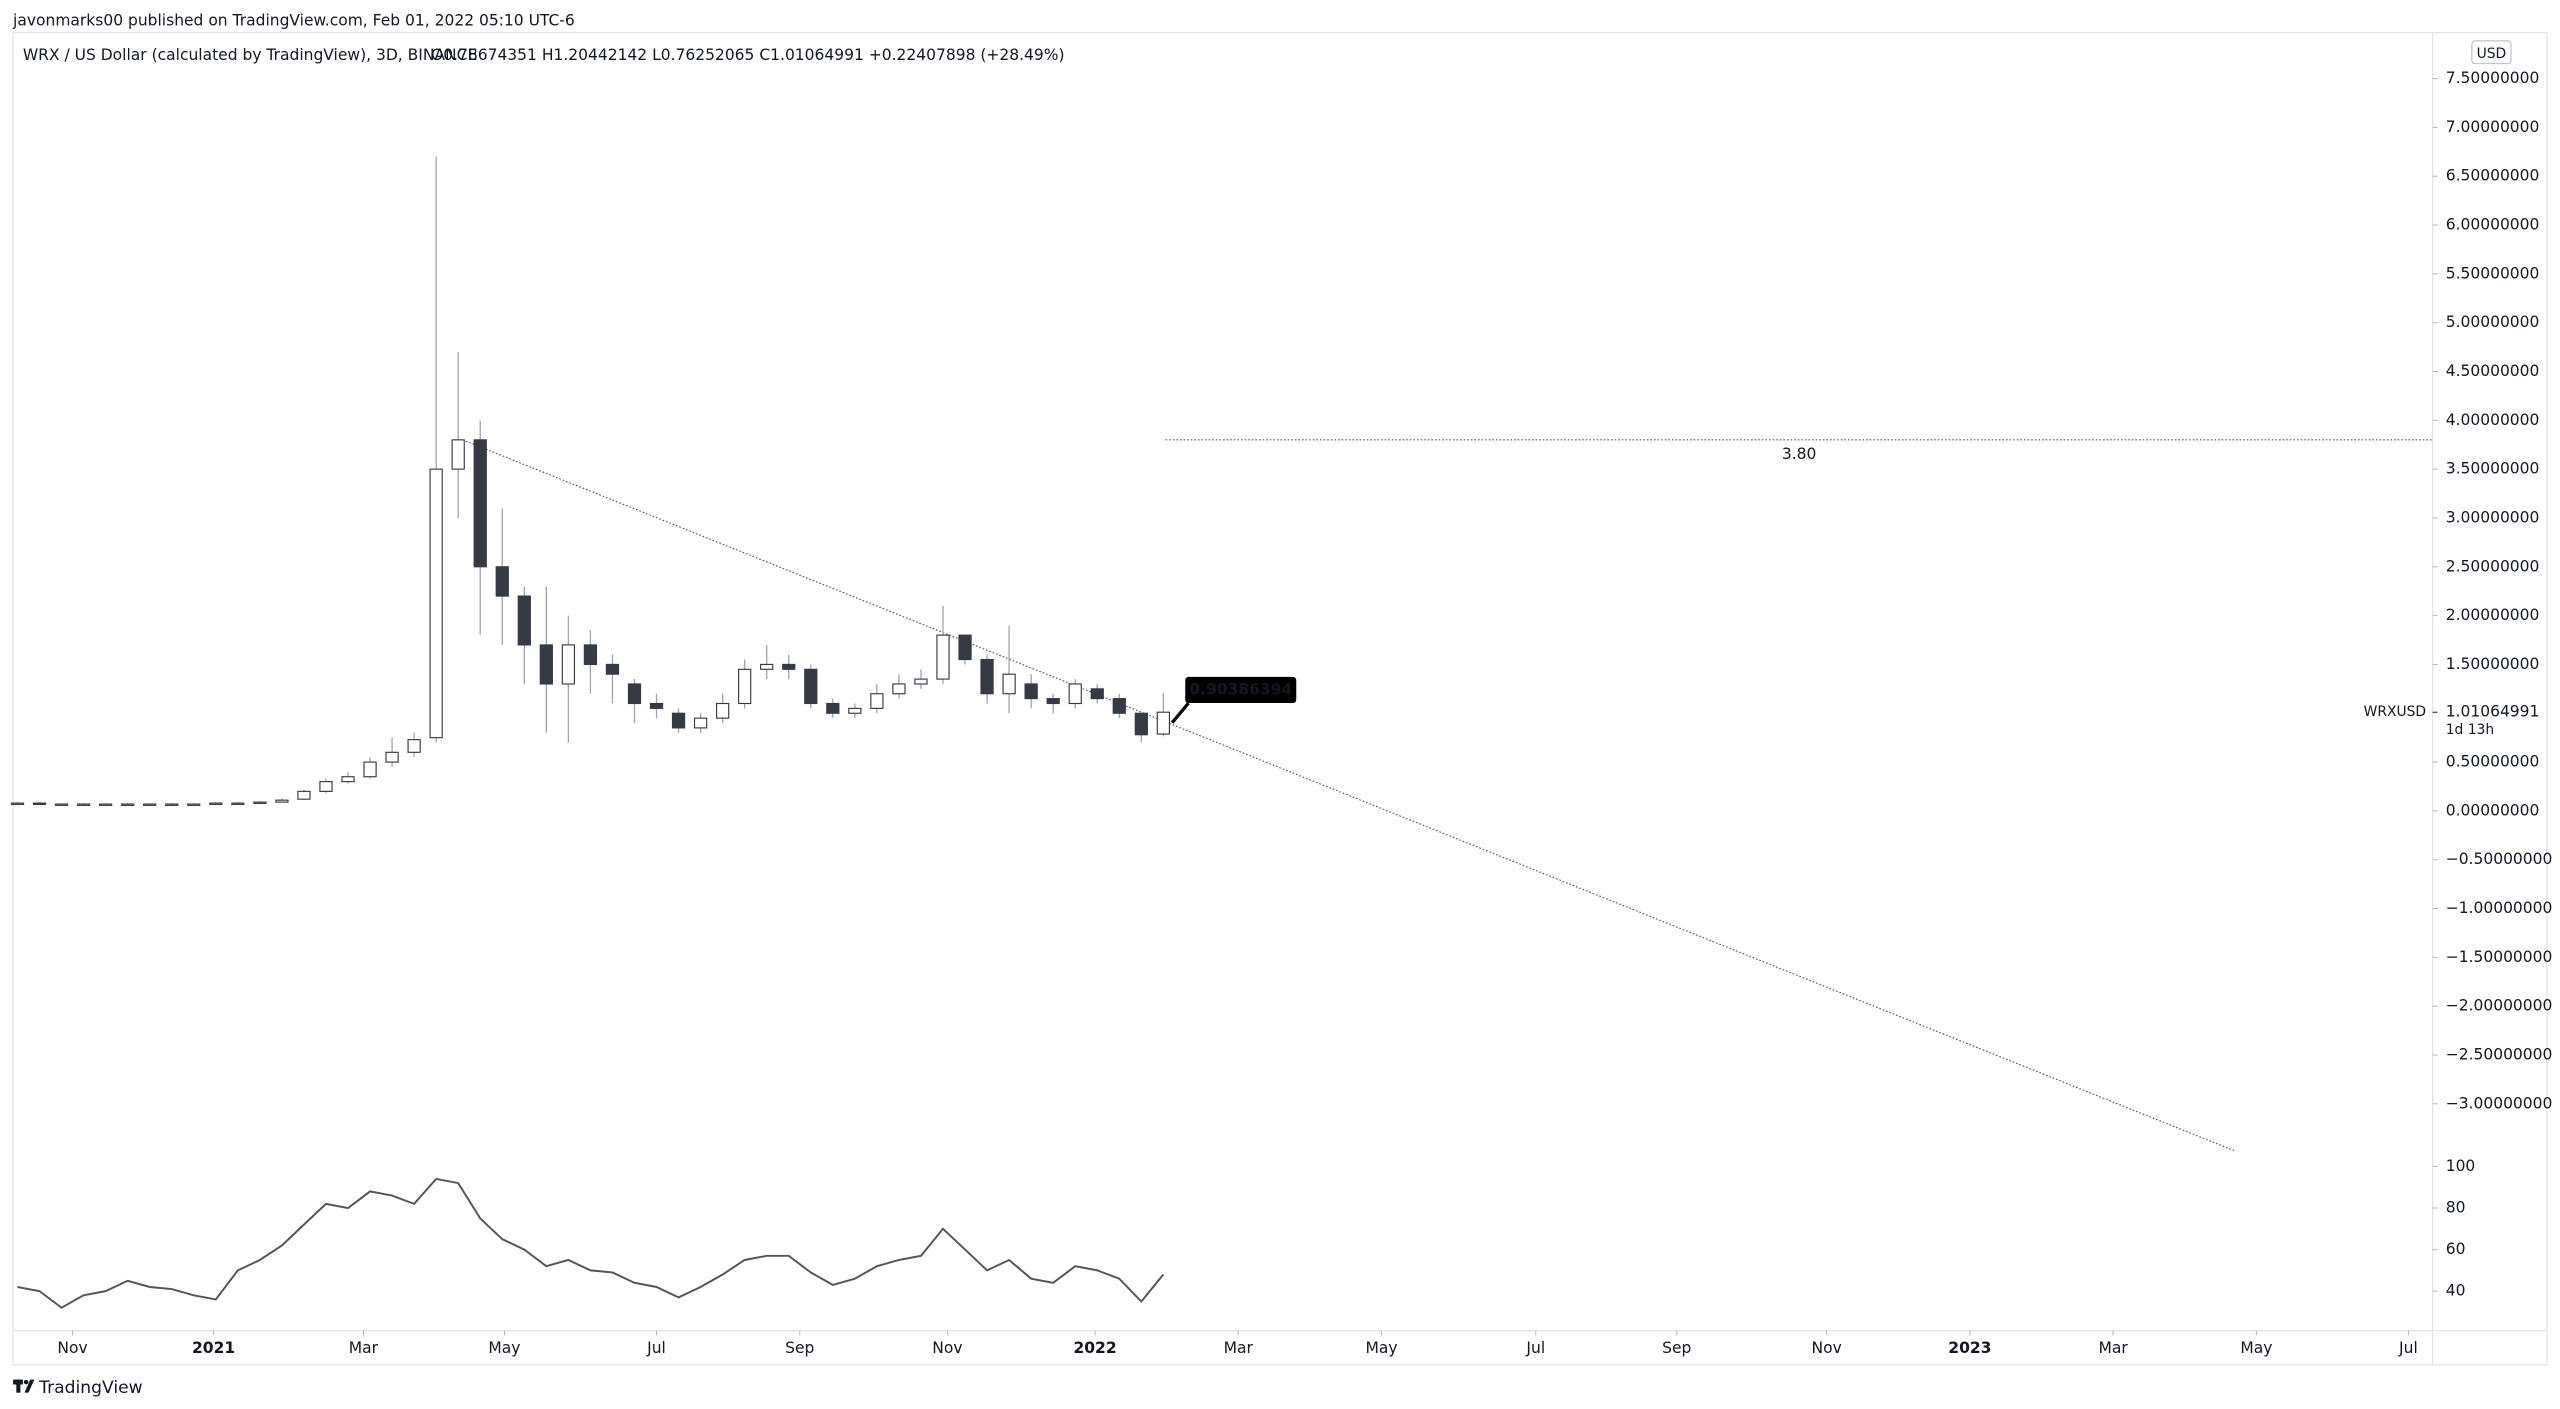 Image resolution: width=2560 pixels, height=1409 pixels. I want to click on indicator-line, so click(591, 1243).